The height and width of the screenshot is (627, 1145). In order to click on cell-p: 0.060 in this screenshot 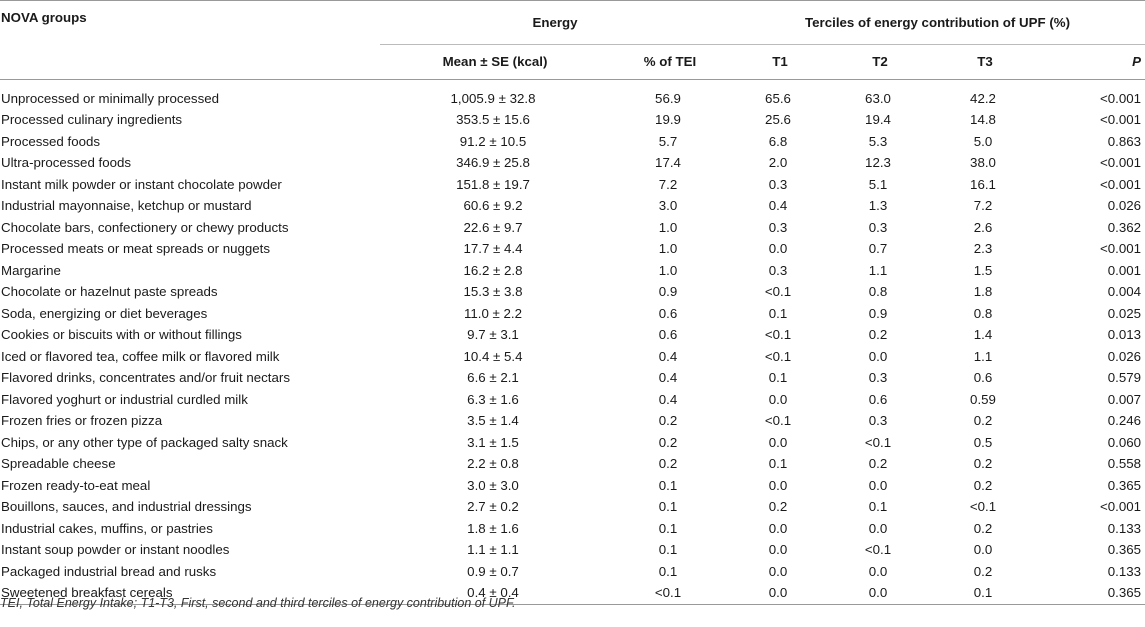, I will do `click(1124, 442)`.